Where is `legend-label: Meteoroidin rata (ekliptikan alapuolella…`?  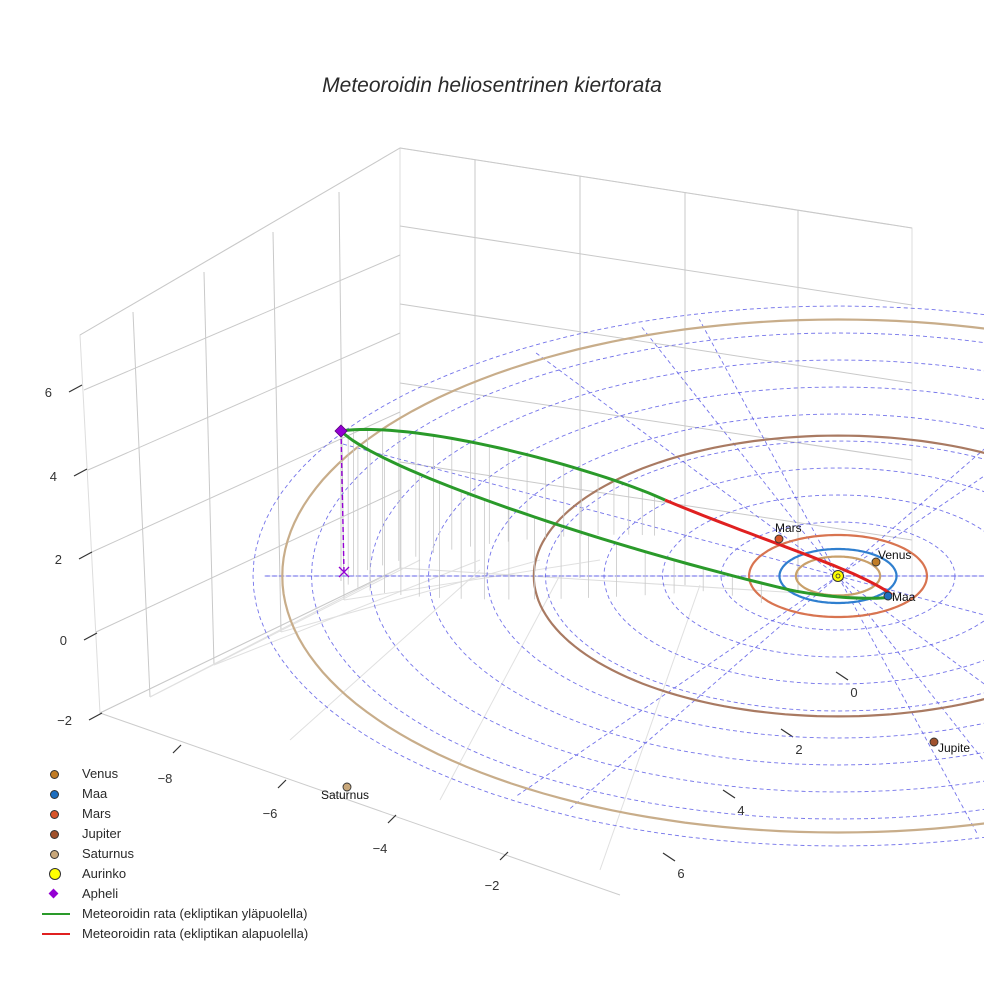
legend-label: Meteoroidin rata (ekliptikan alapuolella… is located at coordinates (195, 933).